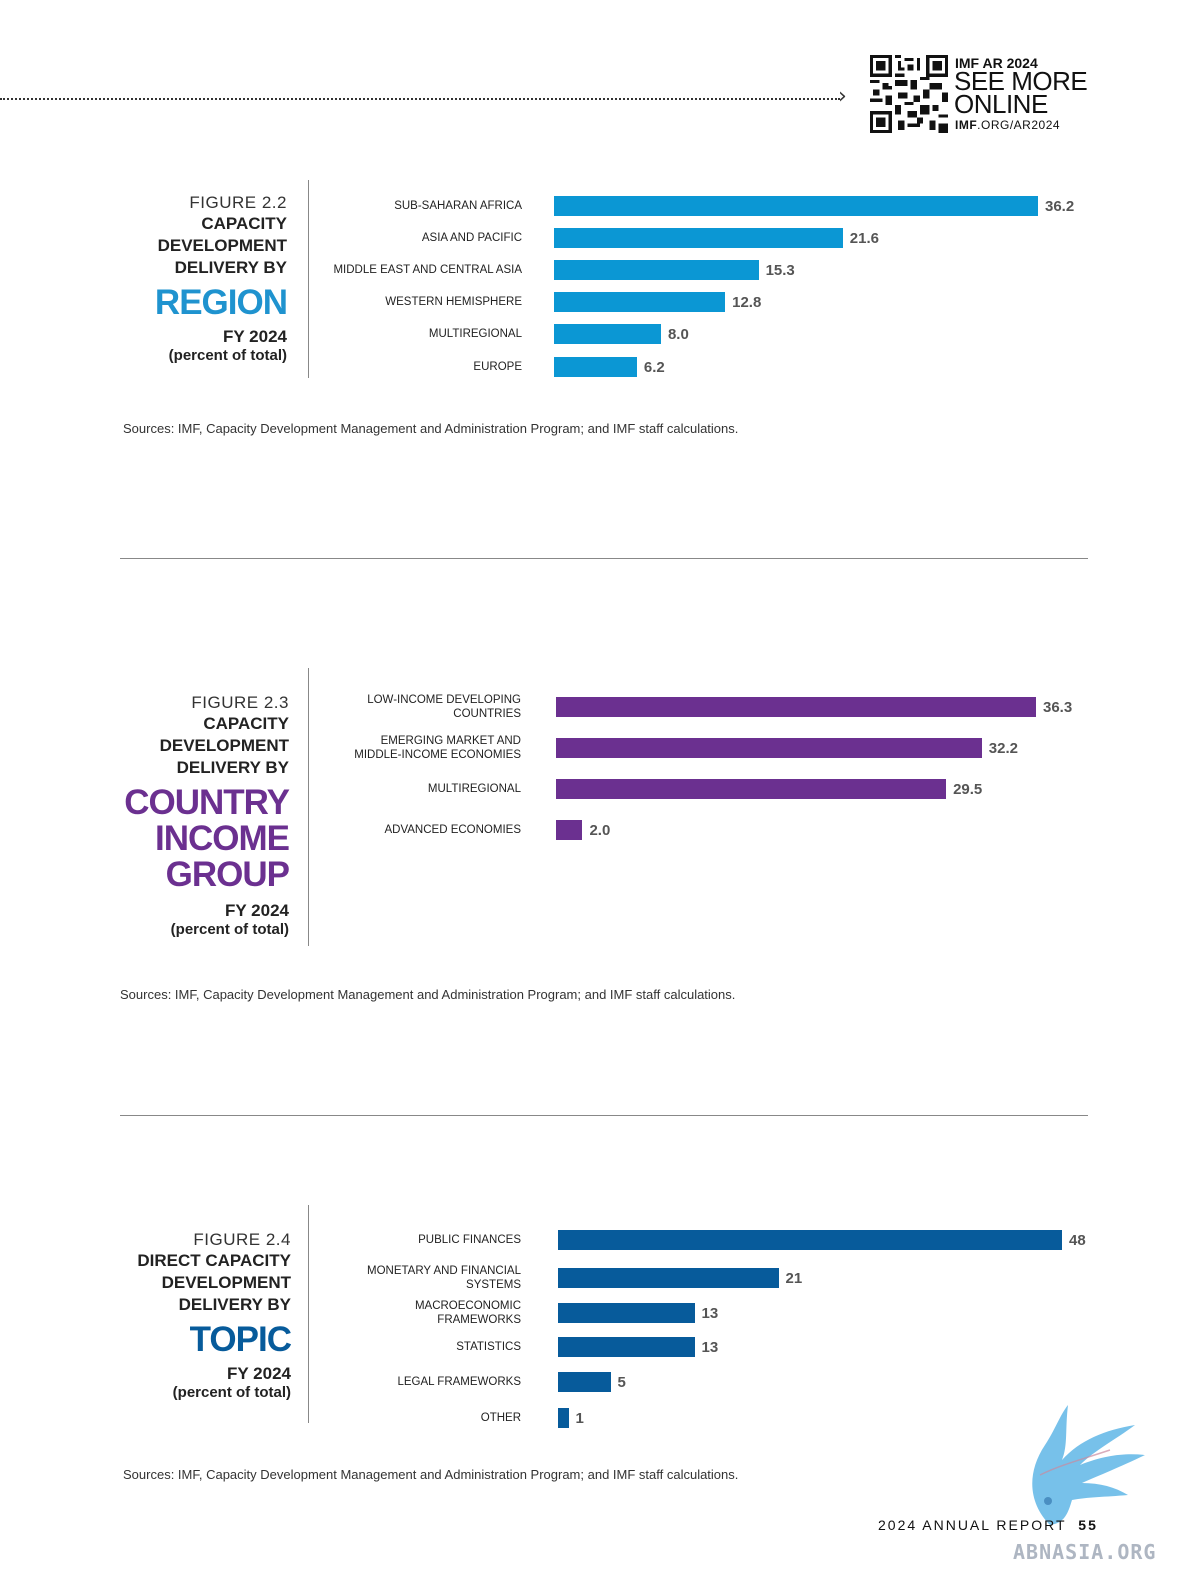 This screenshot has width=1188, height=1584. I want to click on page-number: 55, so click(1088, 1525).